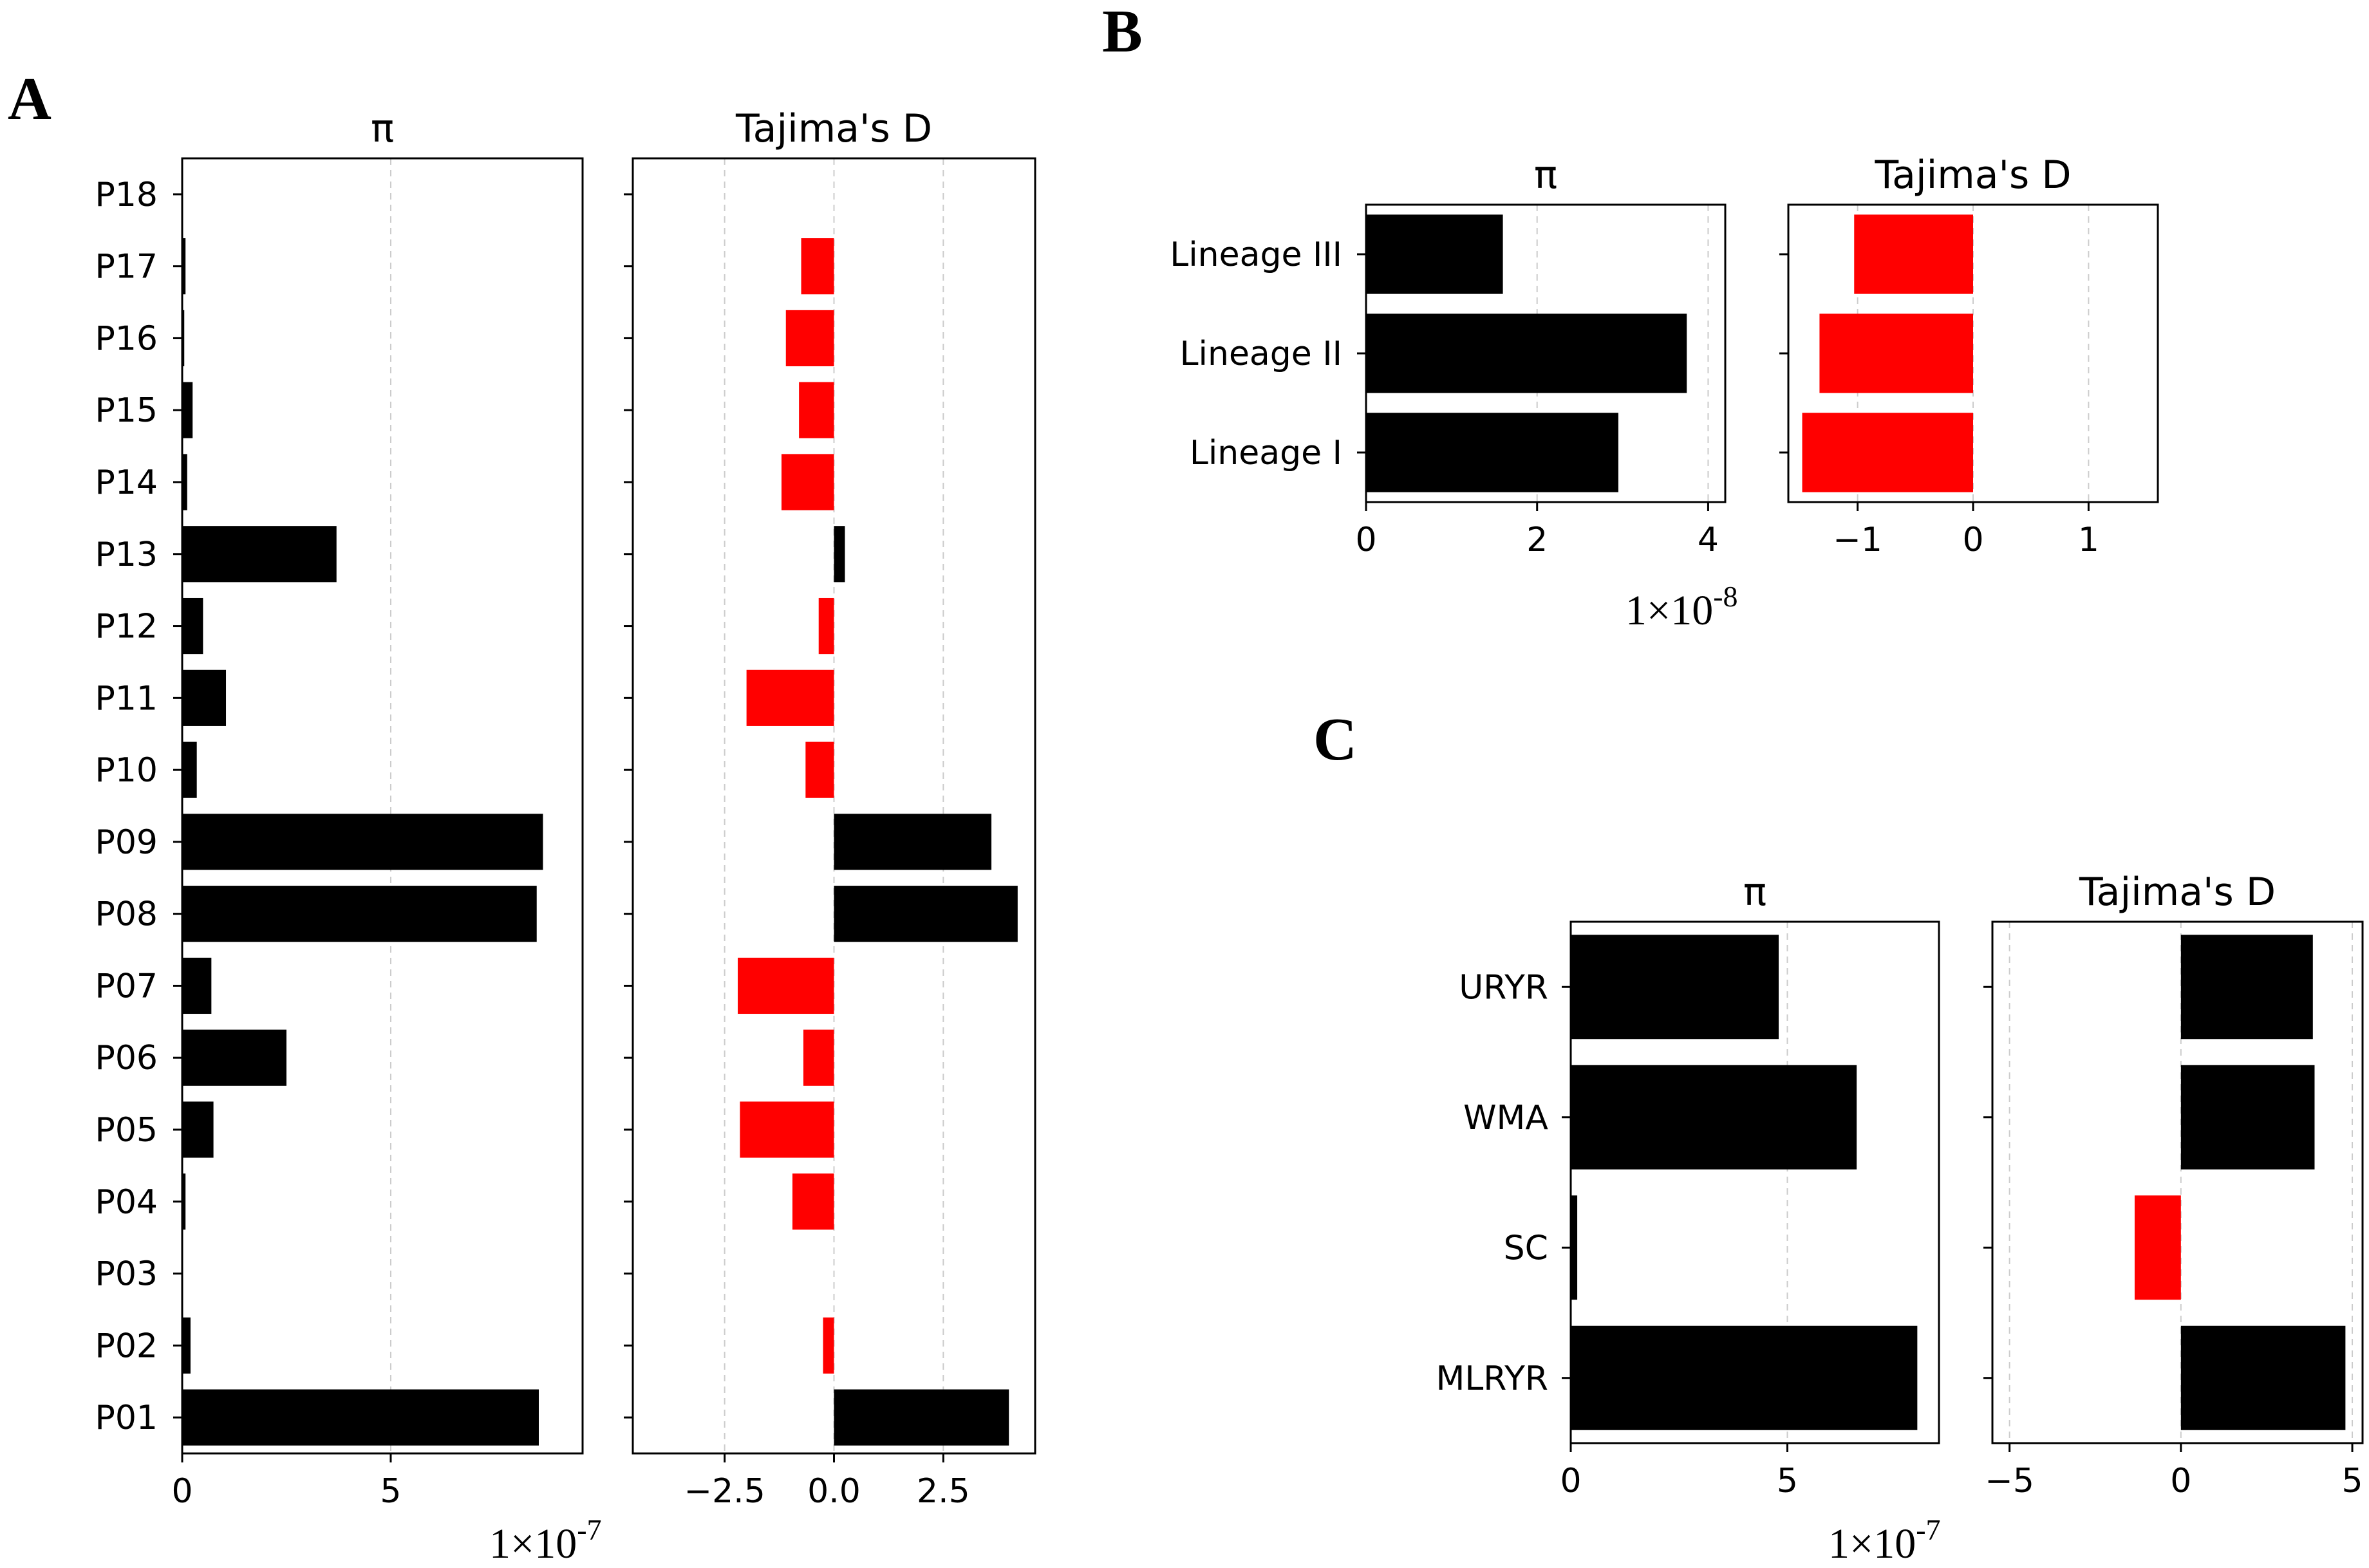 This screenshot has width=2369, height=1568. Describe the element at coordinates (1335, 740) in the screenshot. I see `panel-label-c: C` at that location.